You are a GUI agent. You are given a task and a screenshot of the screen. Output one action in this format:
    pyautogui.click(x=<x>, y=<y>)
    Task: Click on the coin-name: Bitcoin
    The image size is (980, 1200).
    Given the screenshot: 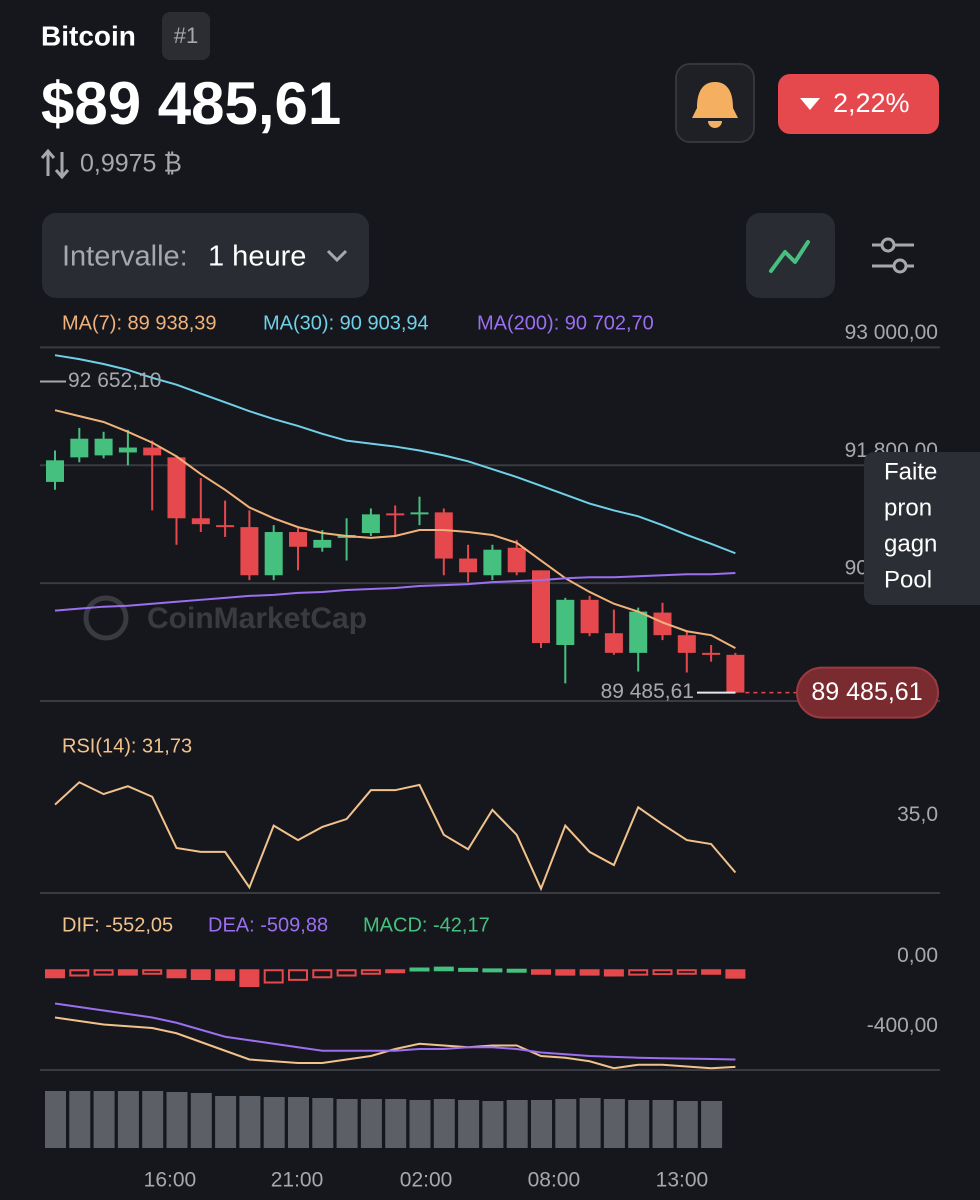 What is the action you would take?
    pyautogui.click(x=88, y=35)
    